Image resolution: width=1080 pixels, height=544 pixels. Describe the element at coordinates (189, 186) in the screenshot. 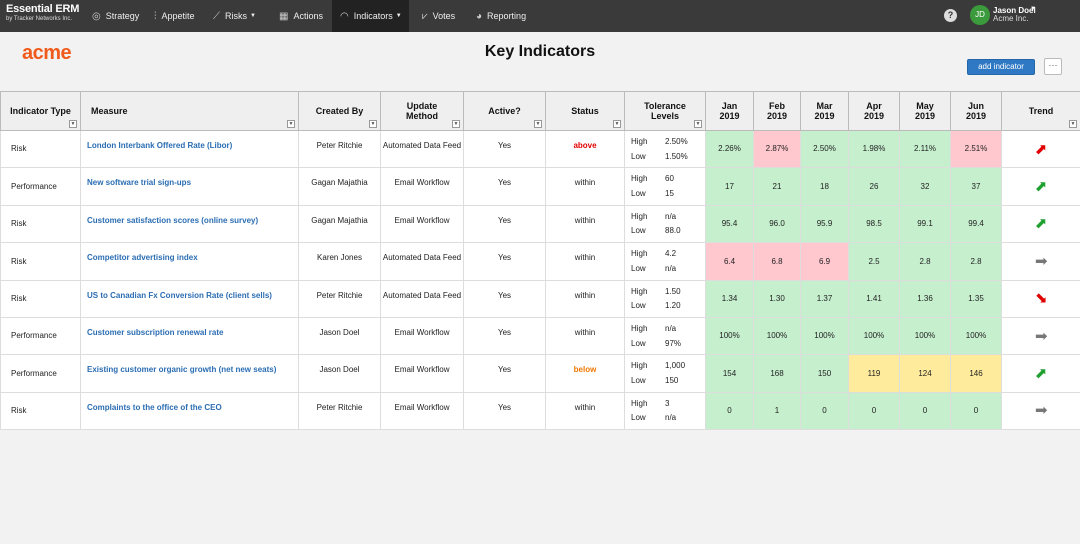

I see `measure-link: New software trial sign-ups` at that location.